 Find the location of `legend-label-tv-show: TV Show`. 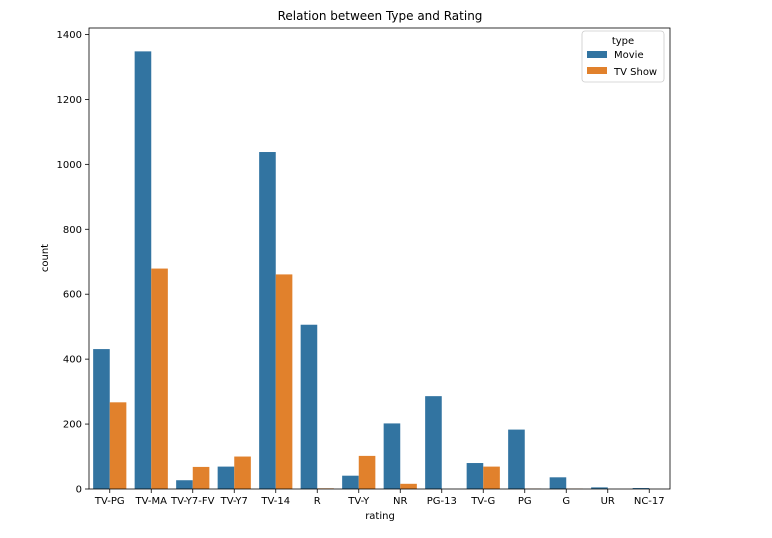

legend-label-tv-show: TV Show is located at coordinates (635, 72).